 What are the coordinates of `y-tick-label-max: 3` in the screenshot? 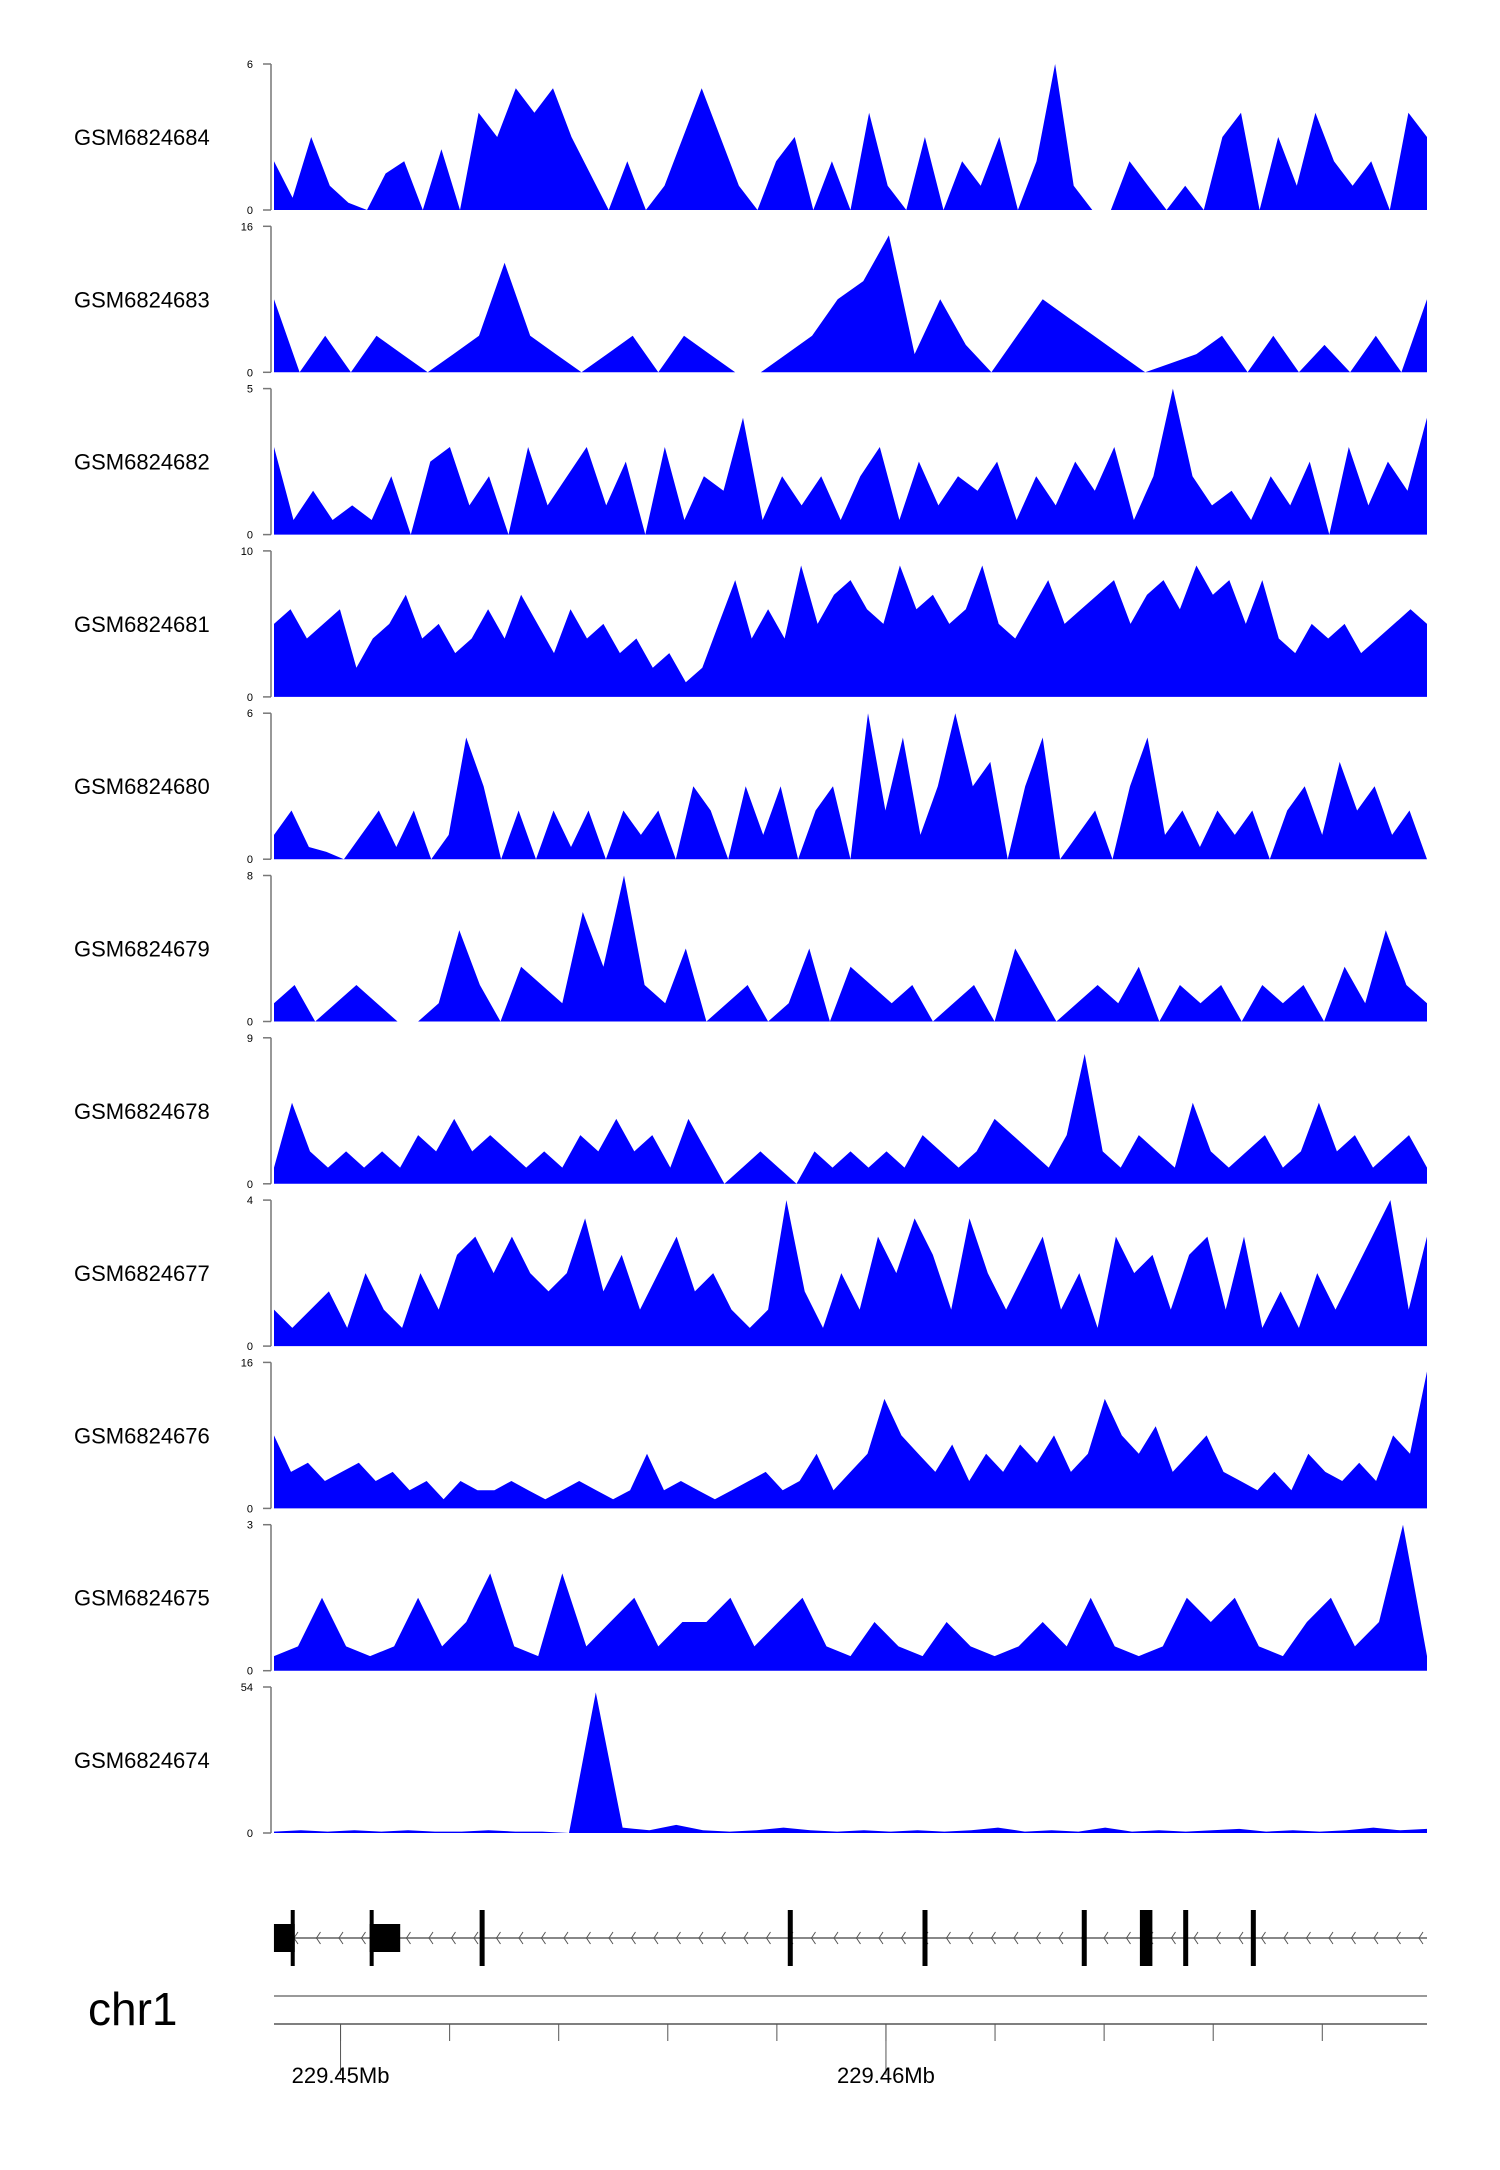 It's located at (250, 1526).